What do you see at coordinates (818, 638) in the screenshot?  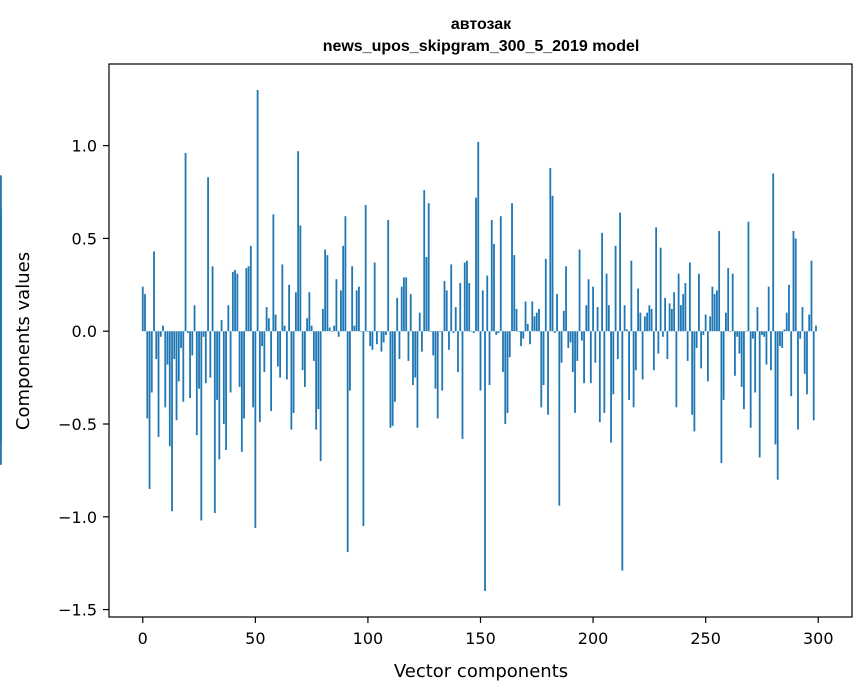 I see `x-tick-label: 300` at bounding box center [818, 638].